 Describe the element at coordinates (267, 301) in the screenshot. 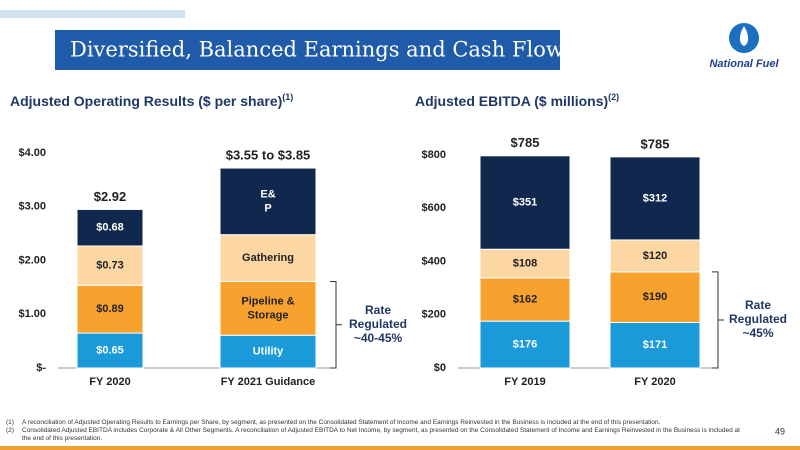

I see `segment-name-line: Pipeline &` at that location.